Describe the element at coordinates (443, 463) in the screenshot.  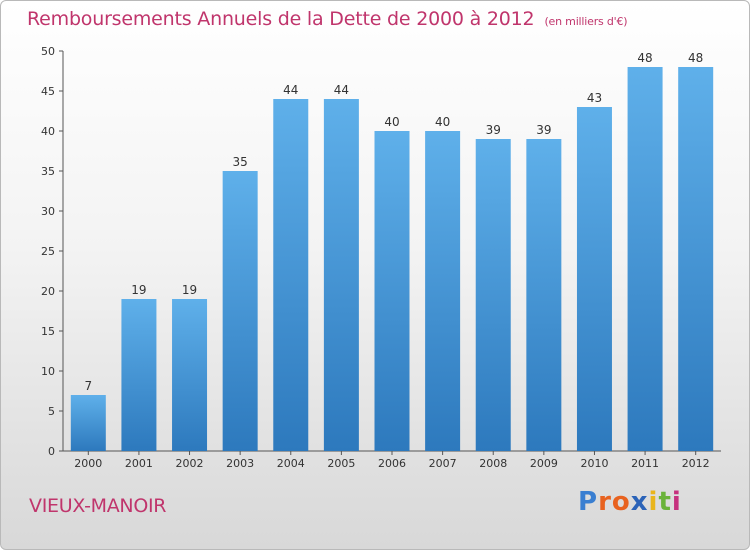
I see `x-tick-label: 2007` at that location.